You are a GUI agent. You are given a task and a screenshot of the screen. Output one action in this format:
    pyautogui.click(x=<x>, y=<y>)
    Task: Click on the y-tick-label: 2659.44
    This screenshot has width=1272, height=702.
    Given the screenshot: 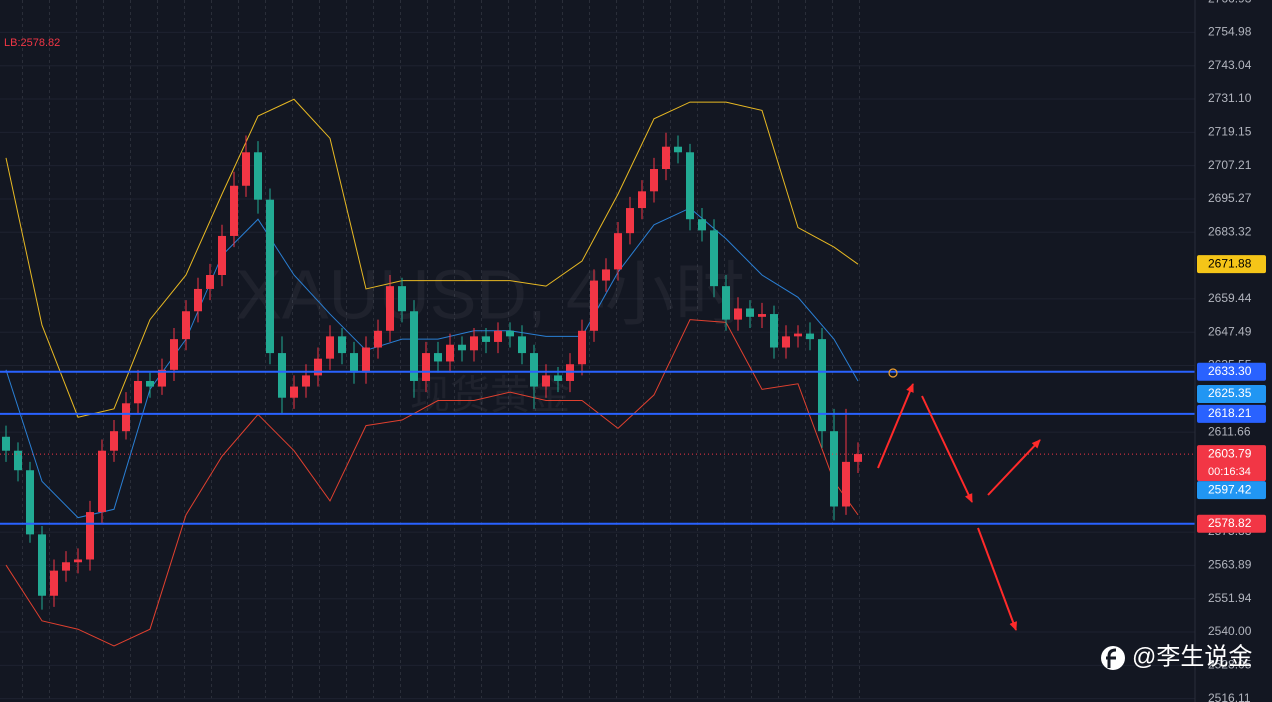 What is the action you would take?
    pyautogui.click(x=1230, y=298)
    